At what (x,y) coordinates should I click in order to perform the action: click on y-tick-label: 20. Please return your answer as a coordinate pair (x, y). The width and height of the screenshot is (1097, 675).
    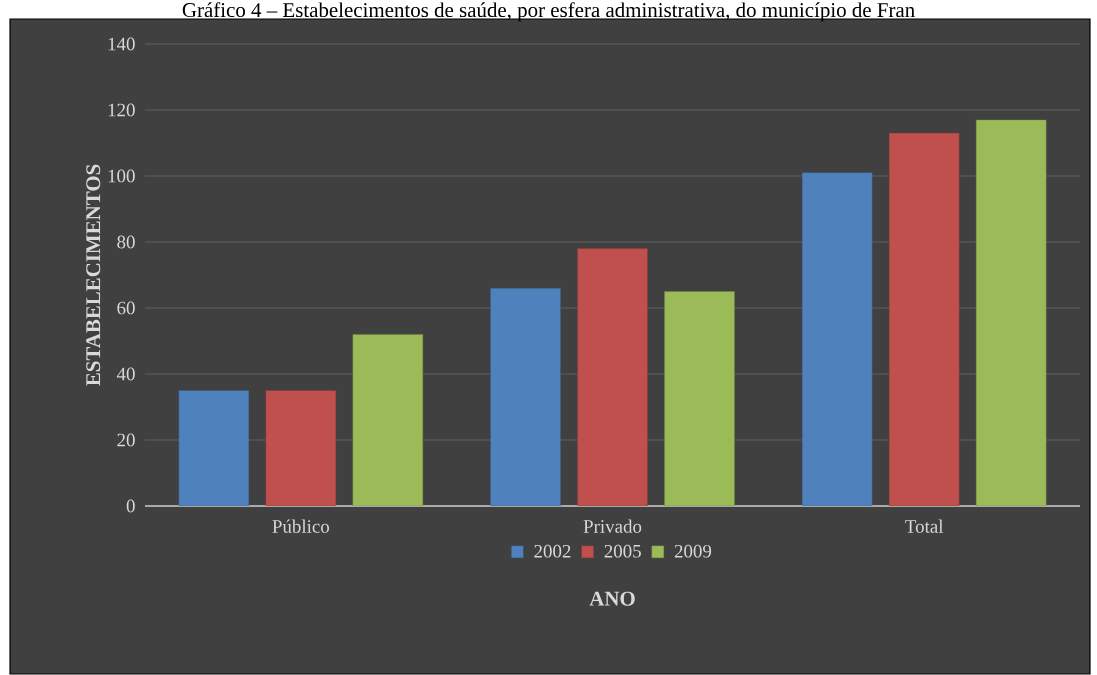
    Looking at the image, I should click on (126, 440).